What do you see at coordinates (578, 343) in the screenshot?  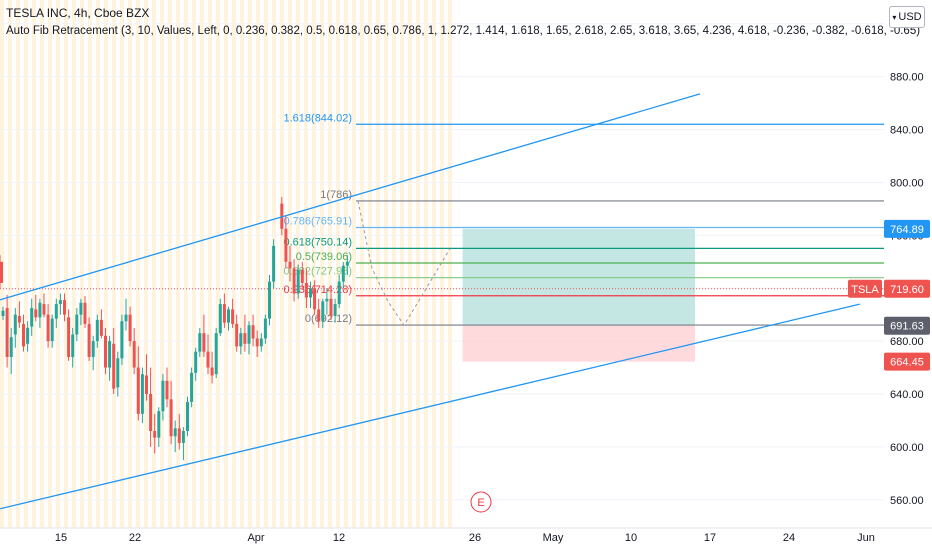 I see `stop-zone` at bounding box center [578, 343].